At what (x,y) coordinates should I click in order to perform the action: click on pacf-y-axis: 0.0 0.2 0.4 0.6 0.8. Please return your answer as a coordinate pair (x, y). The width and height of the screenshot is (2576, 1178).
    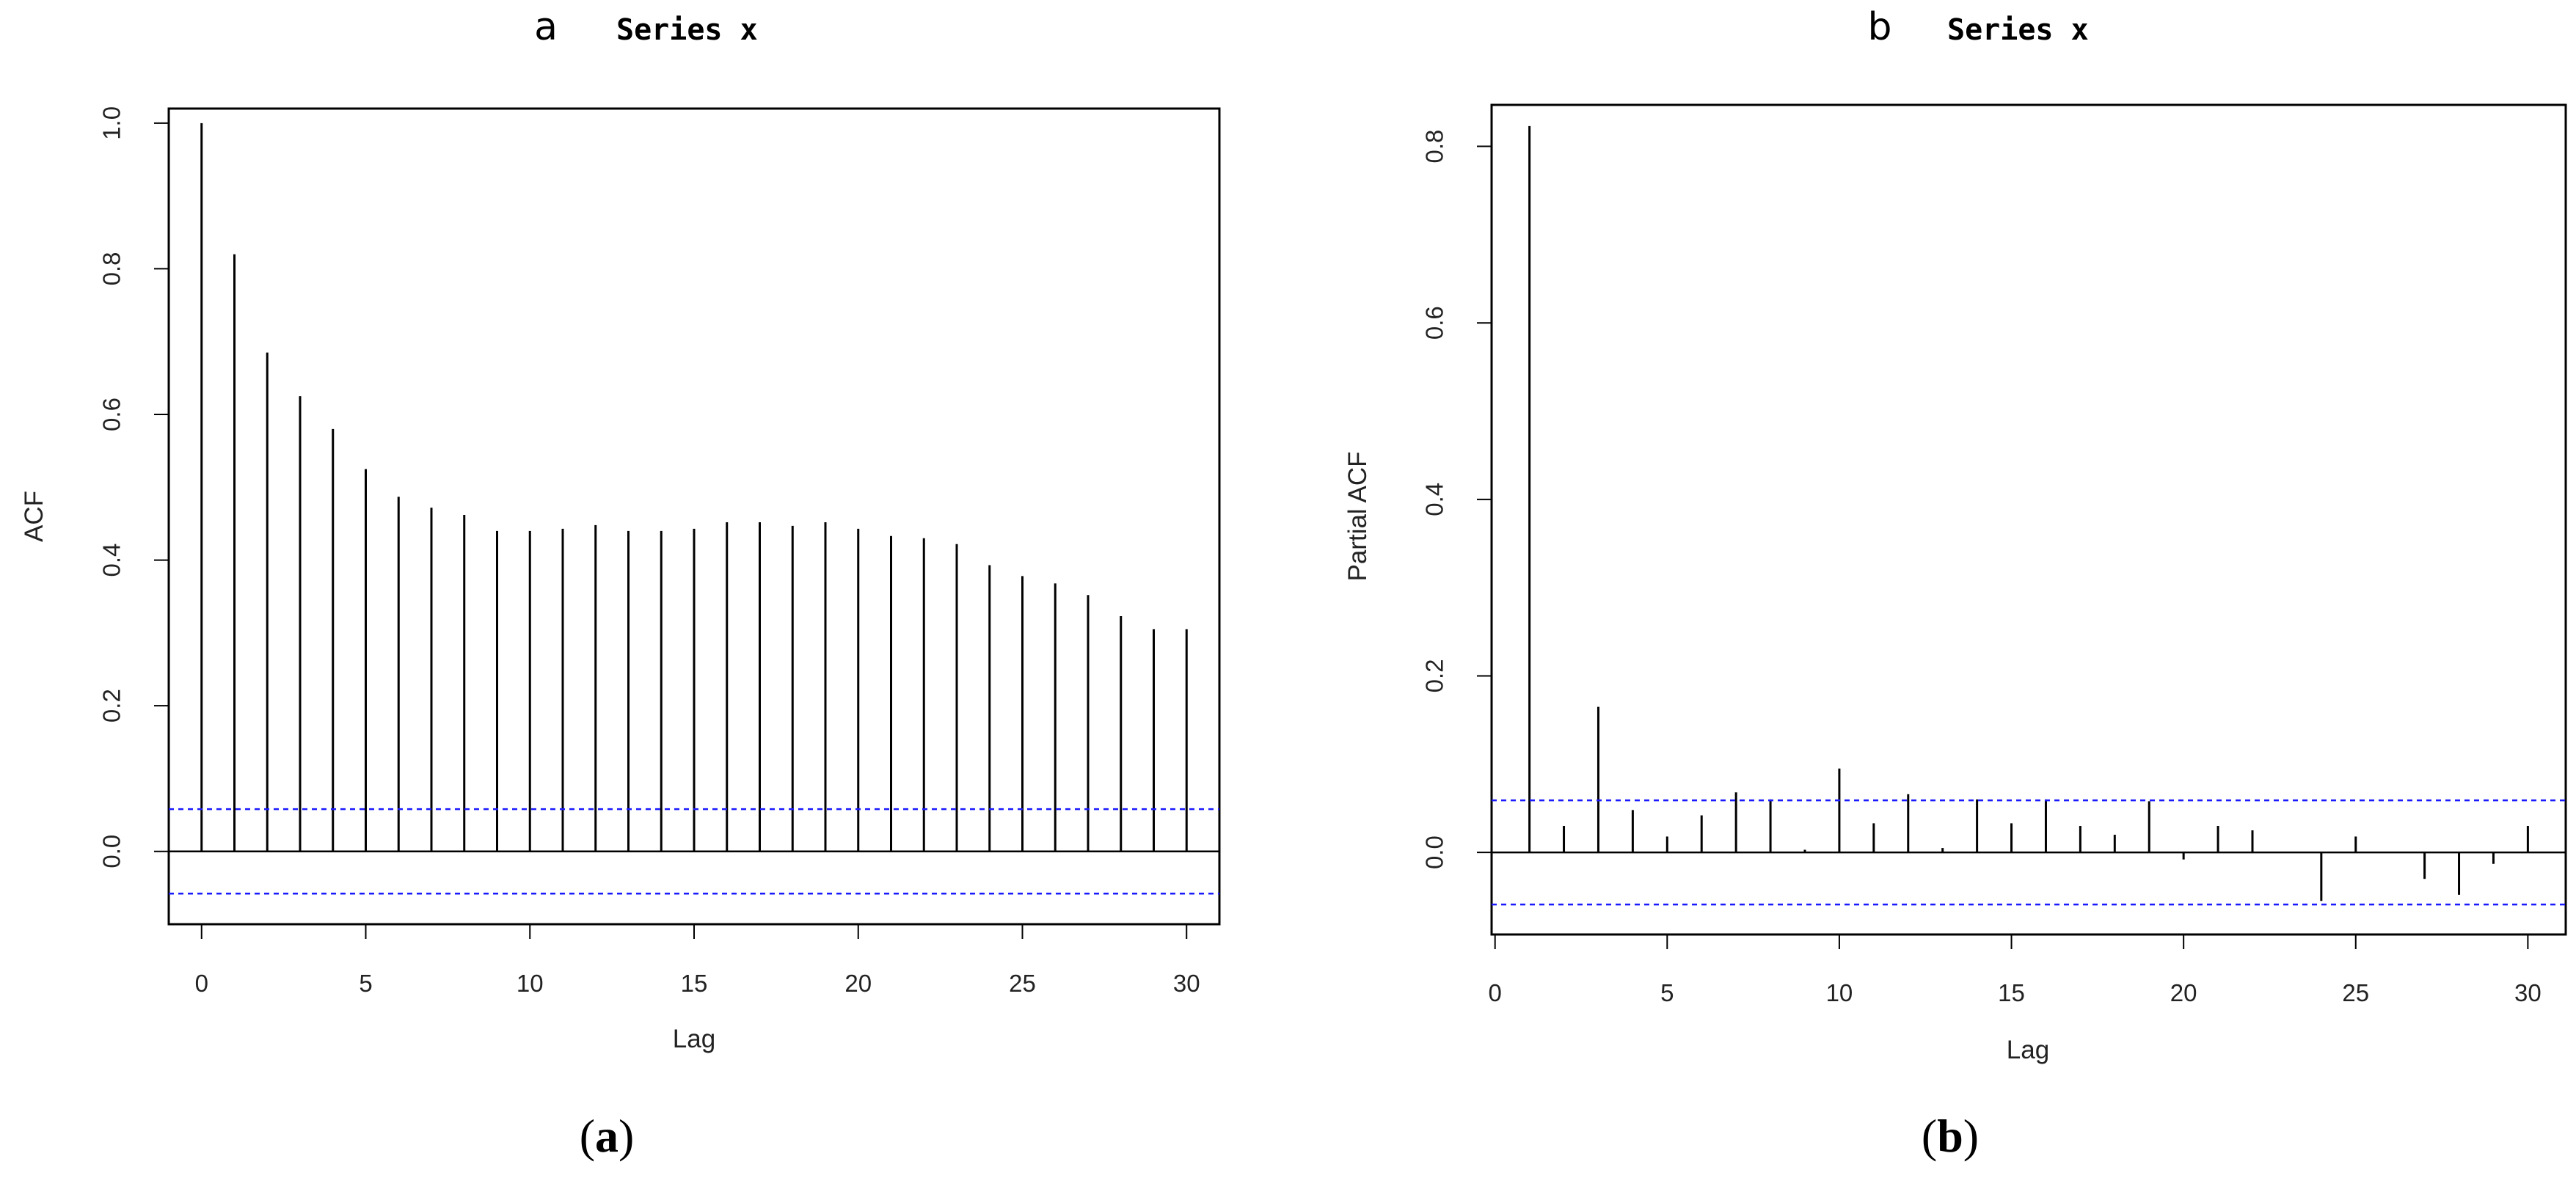
    Looking at the image, I should click on (1456, 500).